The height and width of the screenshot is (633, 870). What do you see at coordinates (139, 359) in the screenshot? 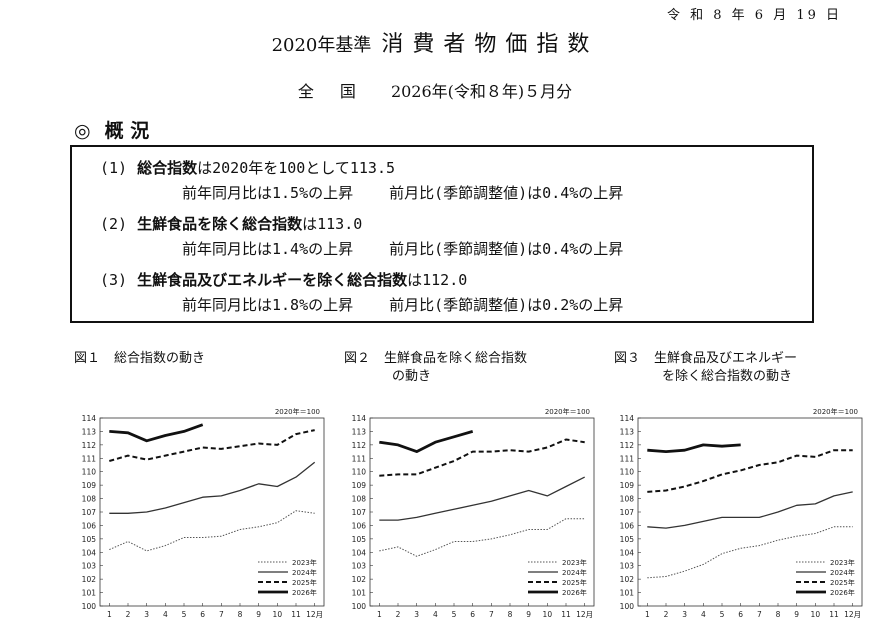
I see `figure-caption: 図１ 総合指数の動き` at bounding box center [139, 359].